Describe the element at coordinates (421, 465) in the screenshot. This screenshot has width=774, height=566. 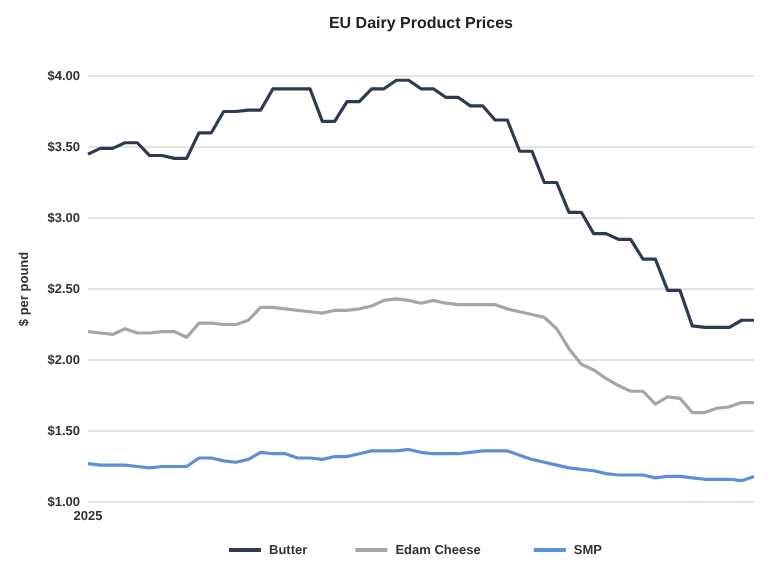
I see `line-series` at that location.